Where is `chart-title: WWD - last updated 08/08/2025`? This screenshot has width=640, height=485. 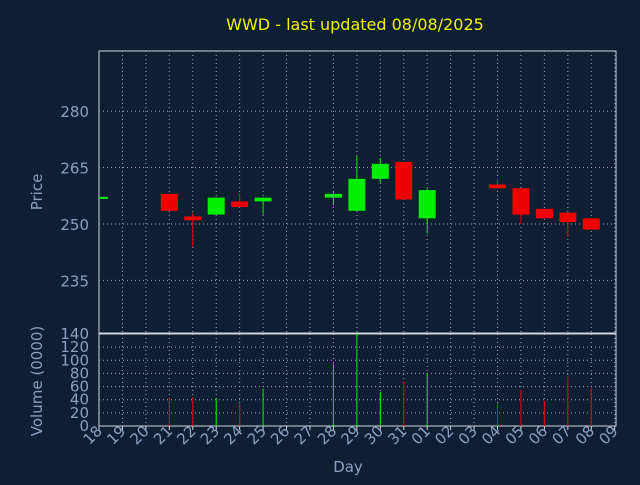 chart-title: WWD - last updated 08/08/2025 is located at coordinates (355, 24).